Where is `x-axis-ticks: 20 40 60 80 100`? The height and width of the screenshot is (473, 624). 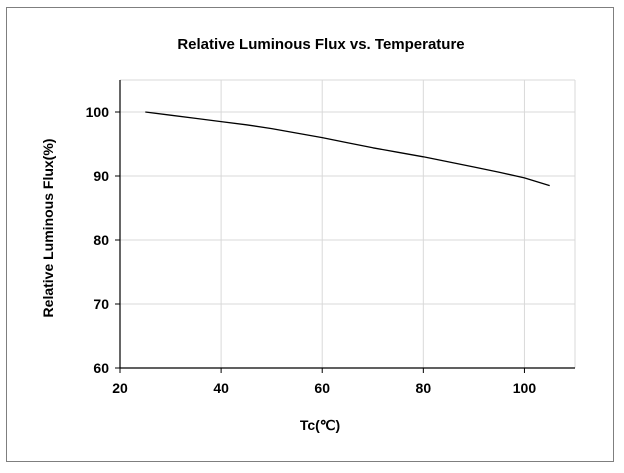
x-axis-ticks: 20 40 60 80 100 is located at coordinates (324, 382).